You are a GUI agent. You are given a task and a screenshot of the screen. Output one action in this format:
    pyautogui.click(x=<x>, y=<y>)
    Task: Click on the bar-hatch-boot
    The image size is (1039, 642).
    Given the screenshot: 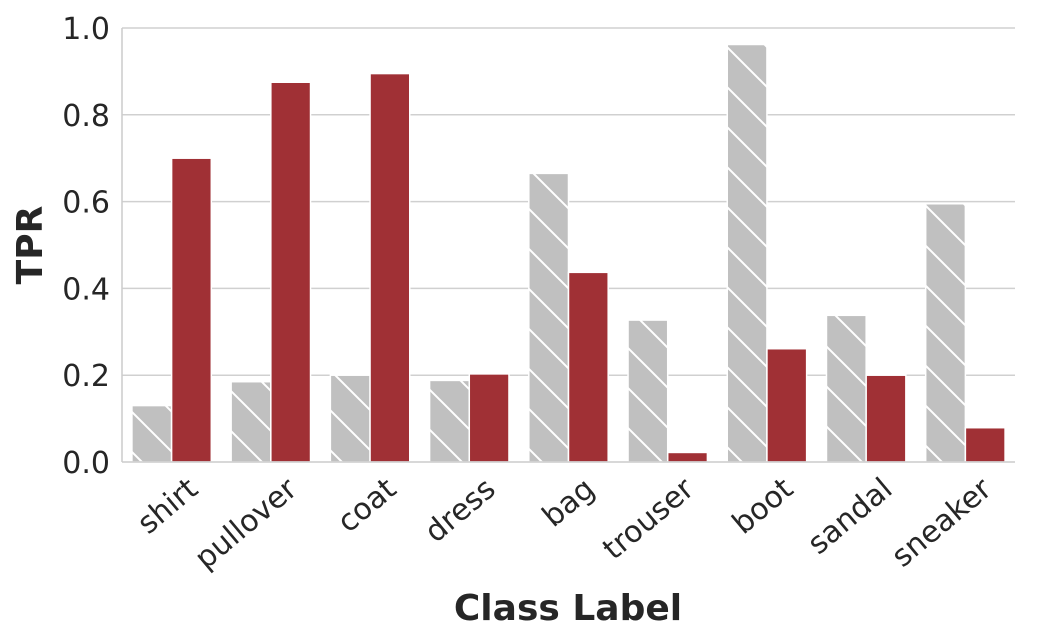 What is the action you would take?
    pyautogui.click(x=747, y=253)
    